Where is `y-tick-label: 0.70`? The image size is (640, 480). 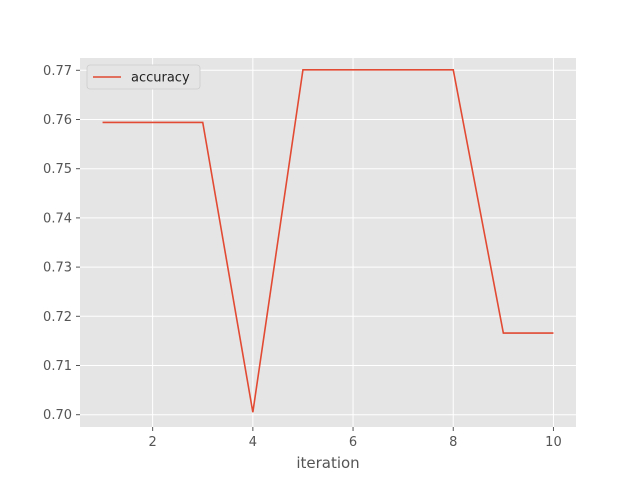 y-tick-label: 0.70 is located at coordinates (57, 415).